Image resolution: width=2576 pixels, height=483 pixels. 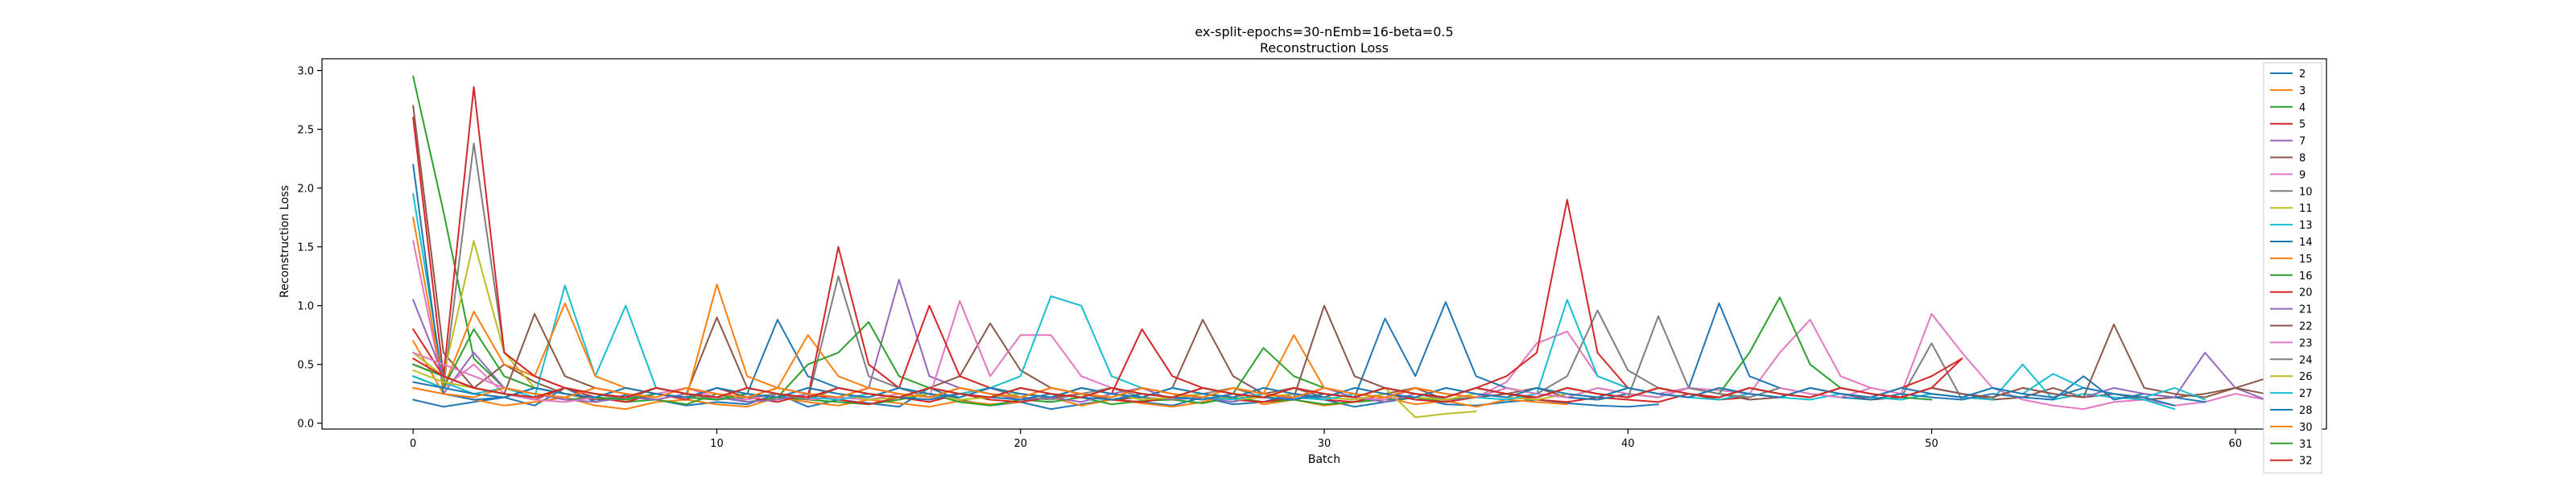 I want to click on legend-label-27: 27, so click(x=2306, y=394).